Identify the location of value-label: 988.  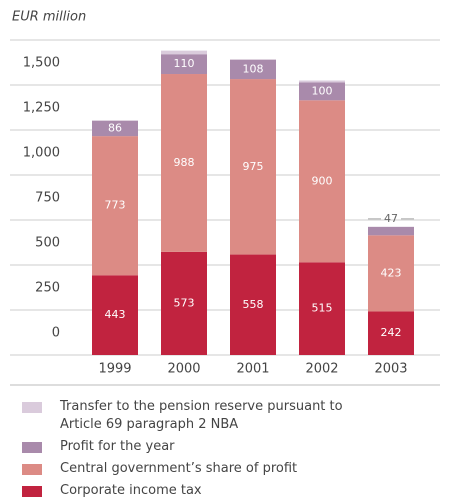
(184, 162).